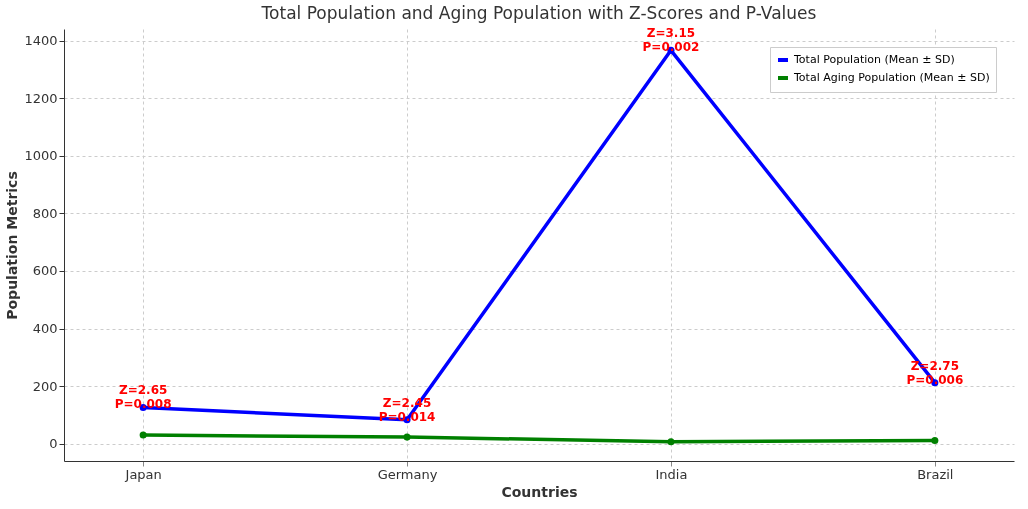  Describe the element at coordinates (891, 77) in the screenshot. I see `legend-label: Total Aging Population (Mean ± SD)` at that location.